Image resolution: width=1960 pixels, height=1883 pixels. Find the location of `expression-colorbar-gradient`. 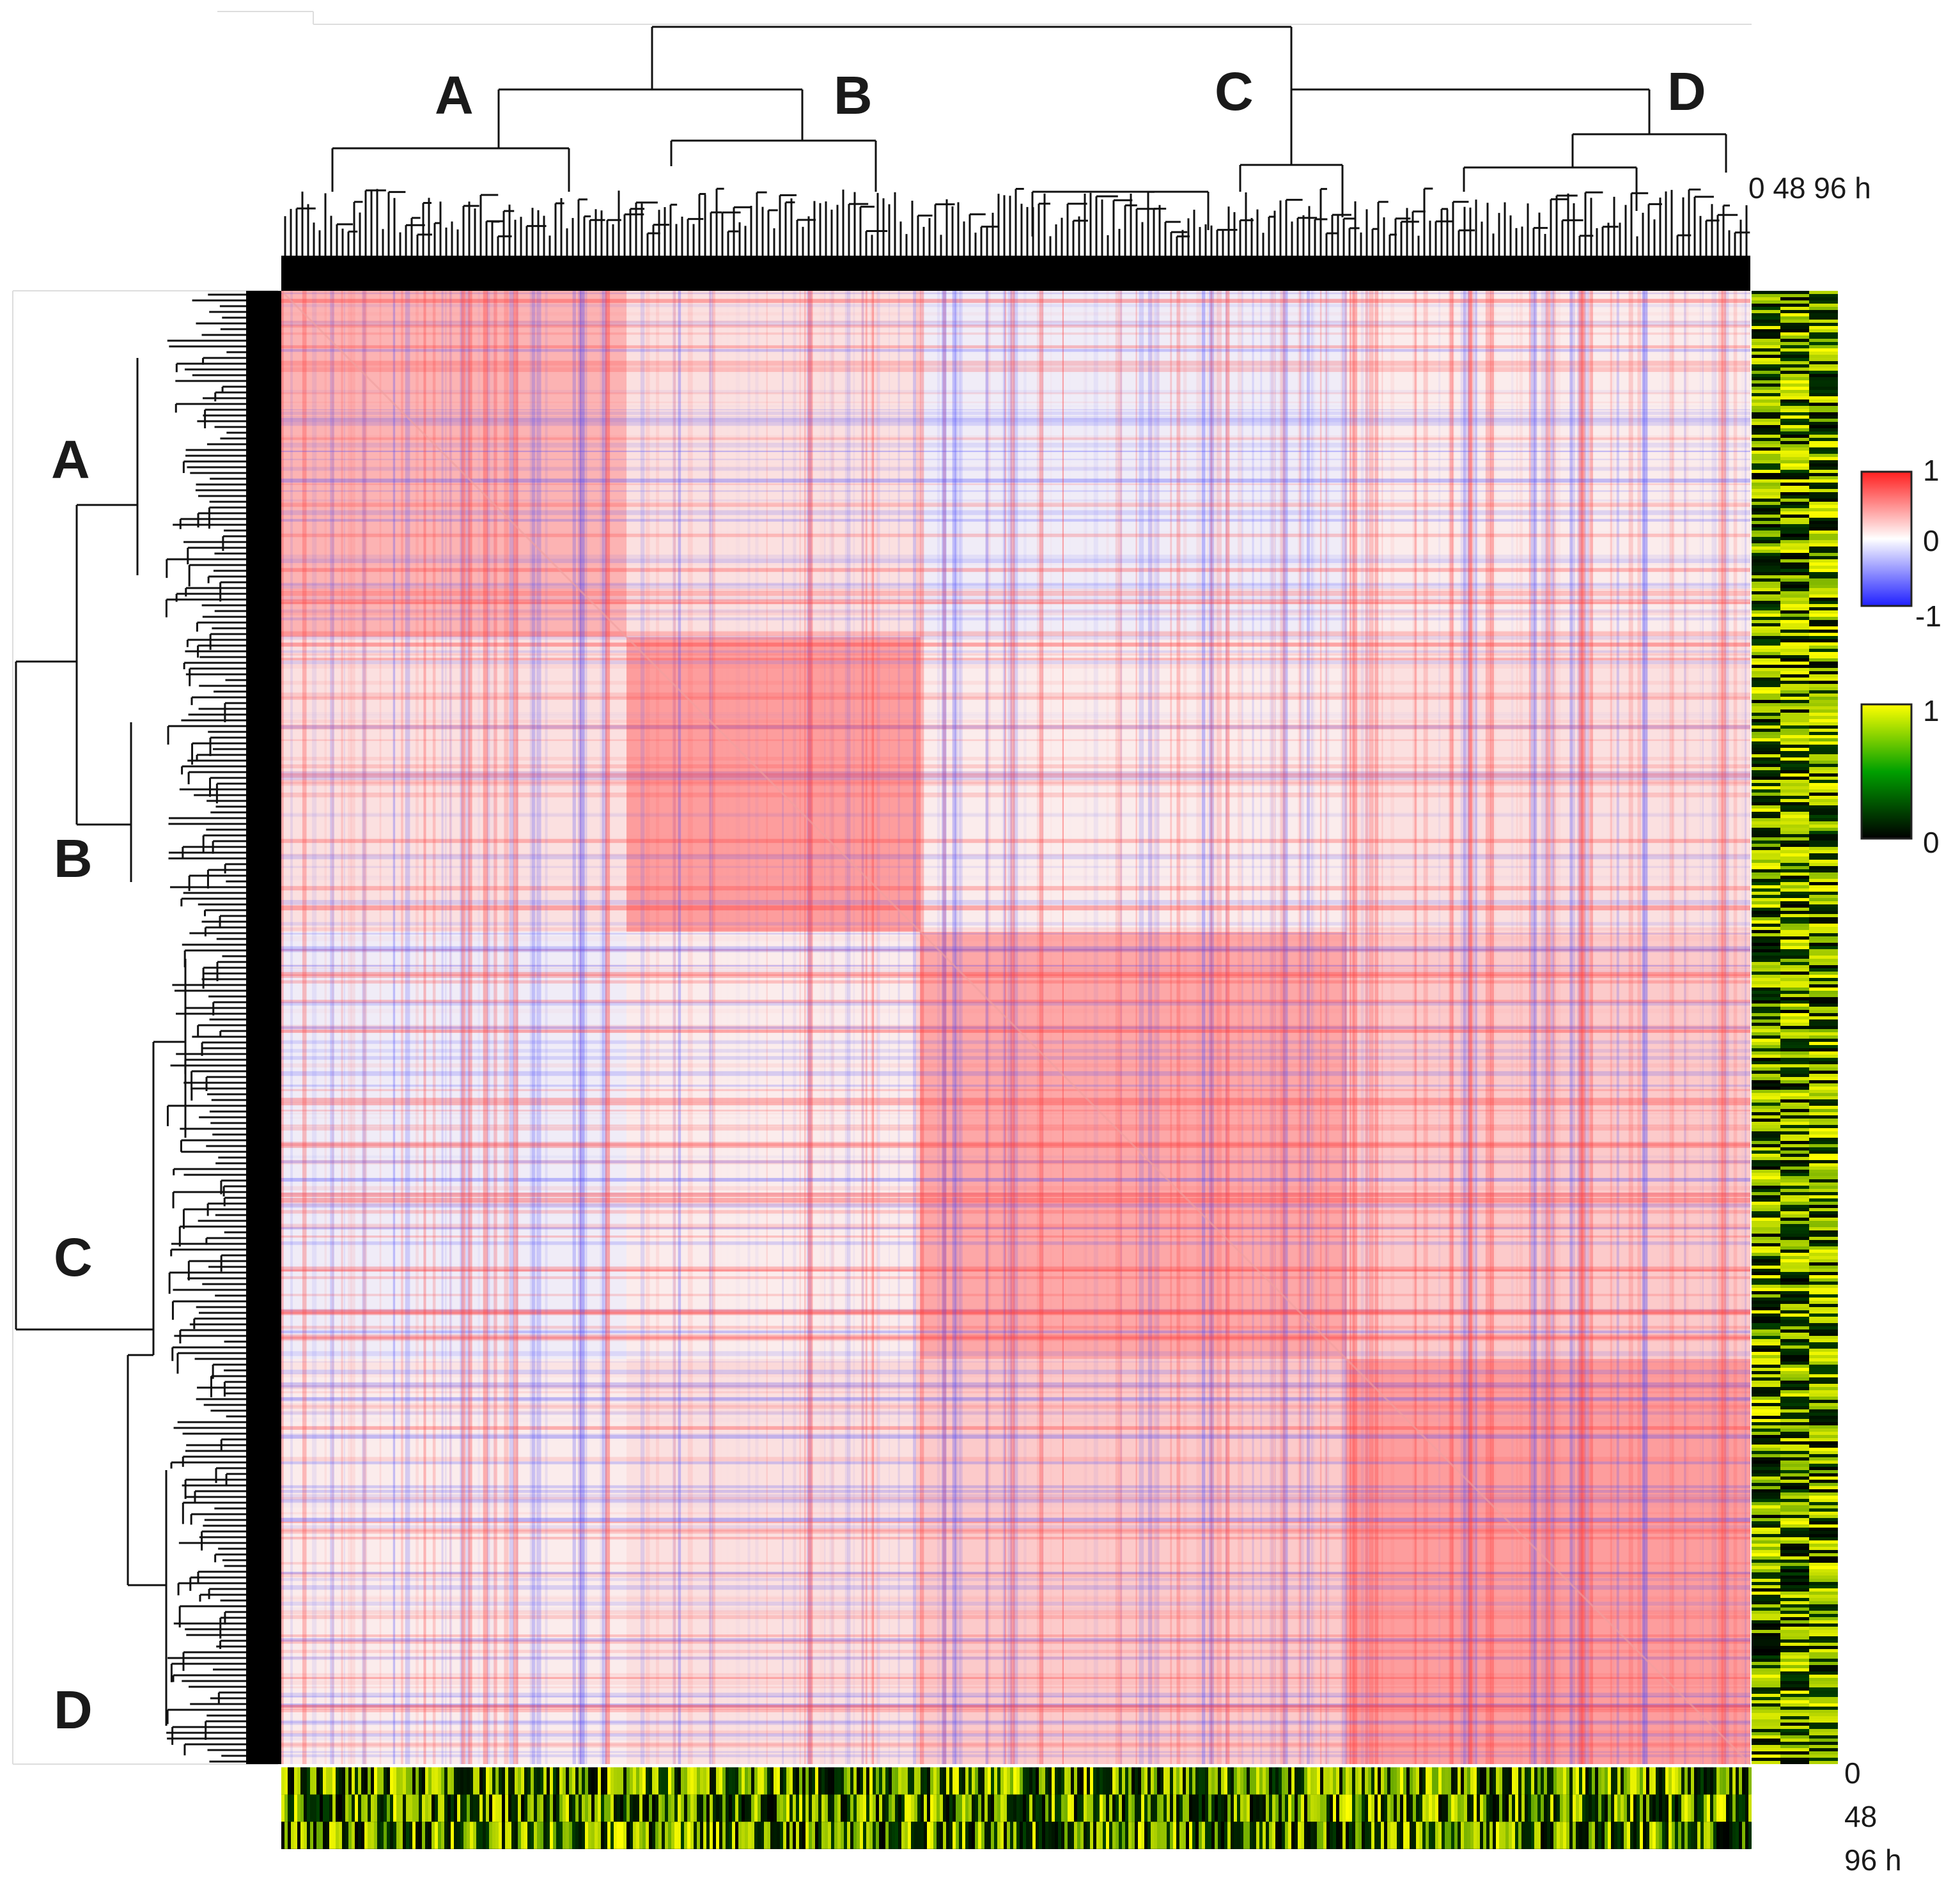

expression-colorbar-gradient is located at coordinates (1886, 772).